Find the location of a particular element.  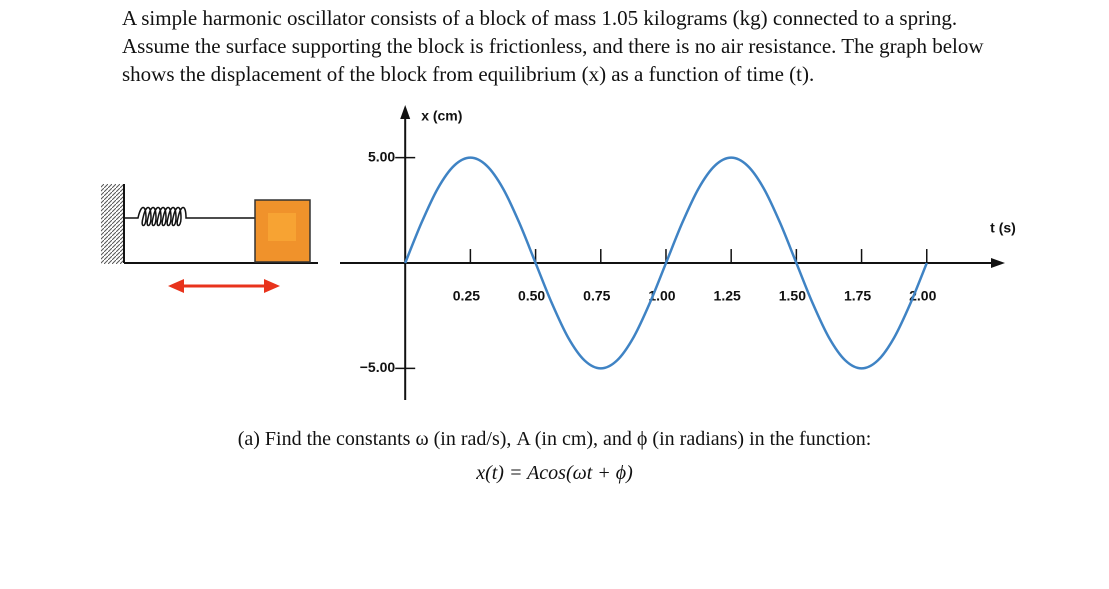

formula: x(t) = Acos(ωt + ϕ) is located at coordinates (554, 473).